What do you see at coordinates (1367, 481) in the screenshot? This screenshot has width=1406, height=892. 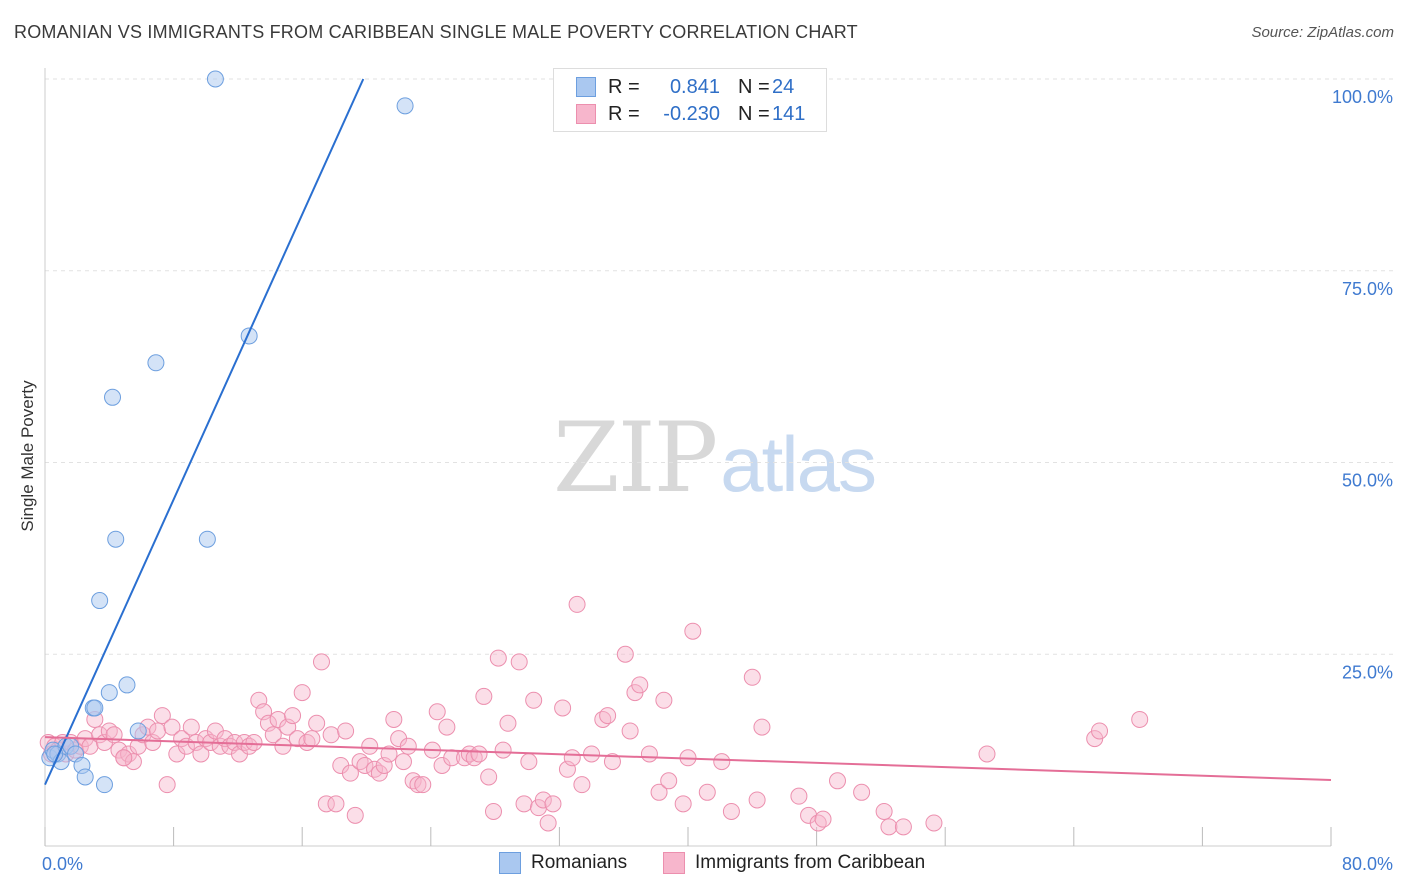 I see `y-tick-label: 50.0%` at bounding box center [1367, 481].